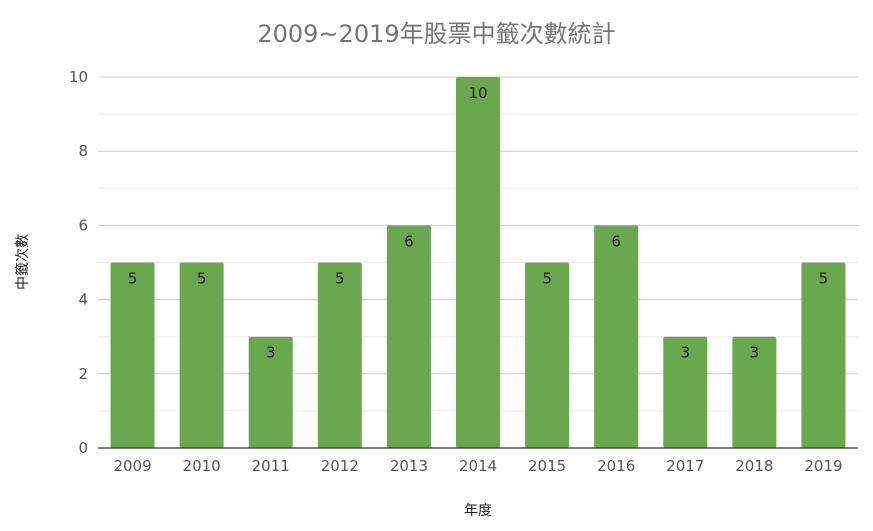  Describe the element at coordinates (271, 466) in the screenshot. I see `x-tick-label: 2011` at that location.